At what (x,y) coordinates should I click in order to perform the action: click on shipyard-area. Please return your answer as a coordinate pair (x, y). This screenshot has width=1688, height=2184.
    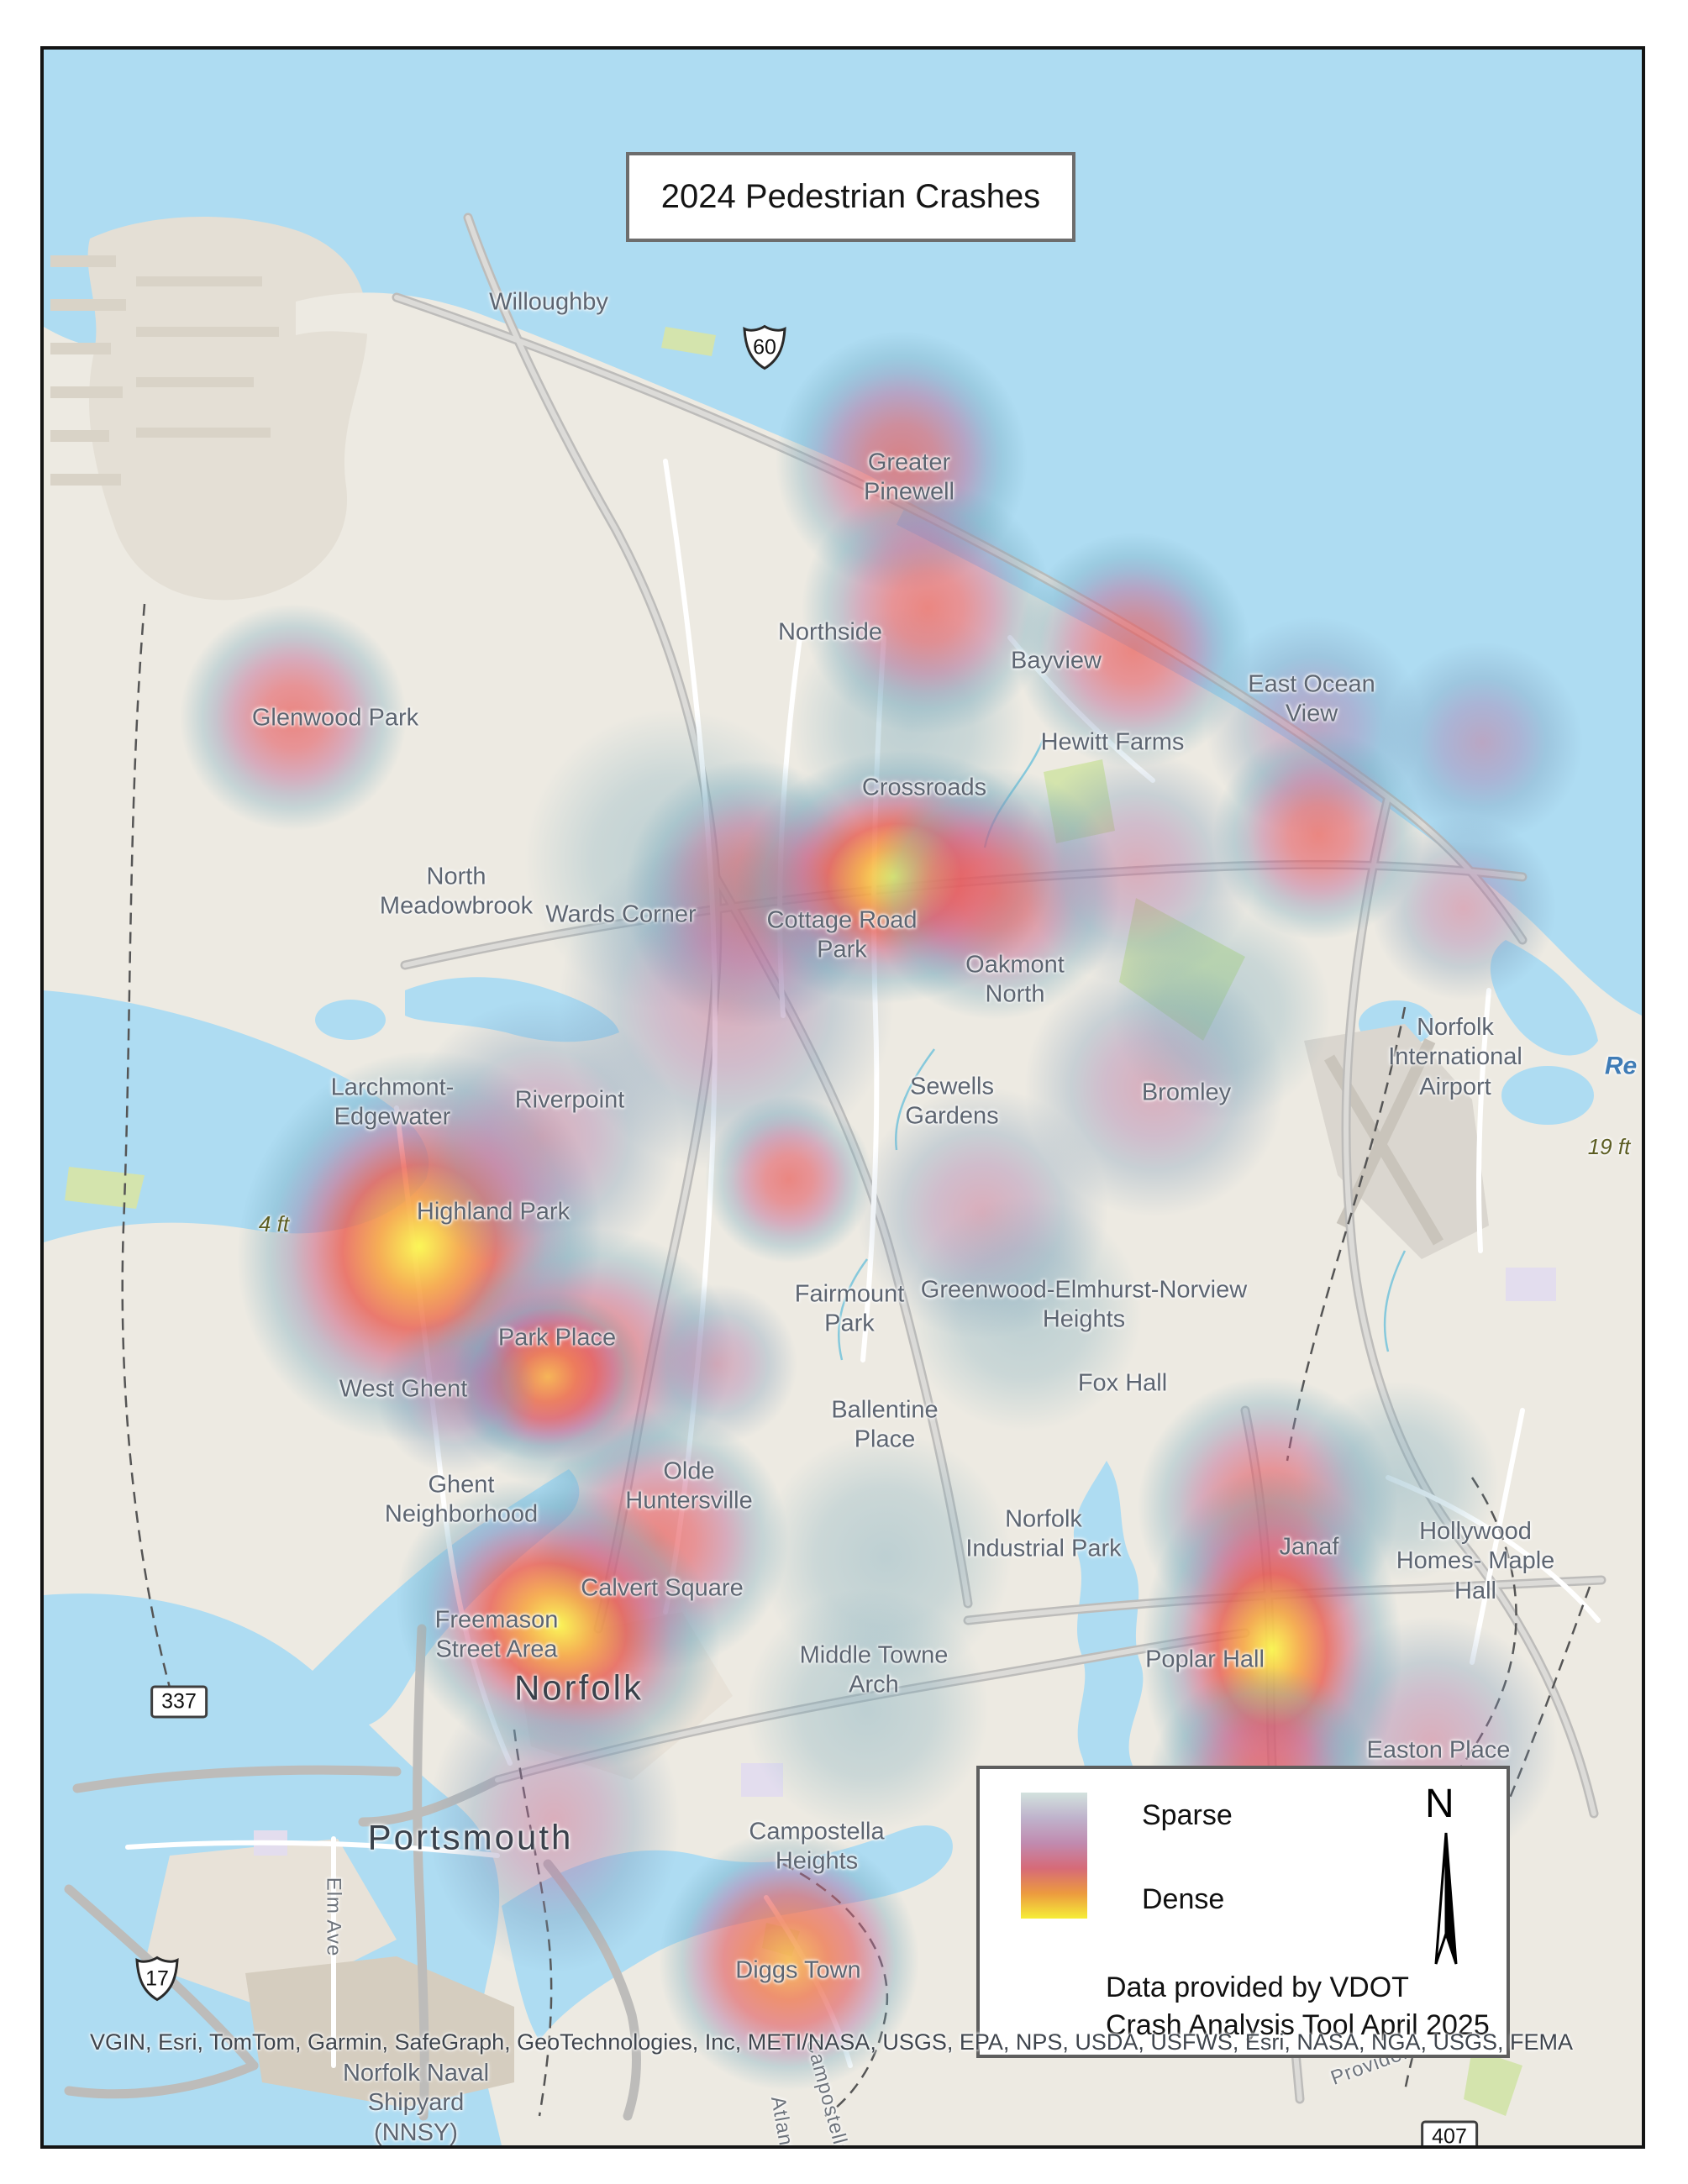
    Looking at the image, I should click on (379, 2032).